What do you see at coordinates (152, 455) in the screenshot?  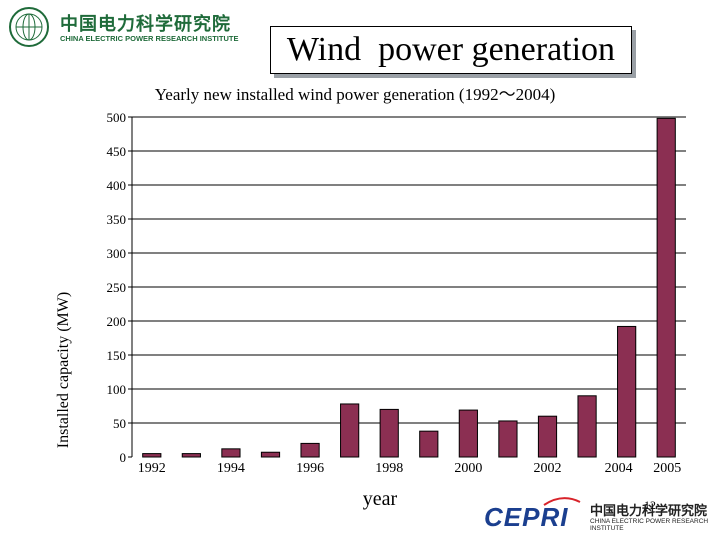 I see `bar-1992` at bounding box center [152, 455].